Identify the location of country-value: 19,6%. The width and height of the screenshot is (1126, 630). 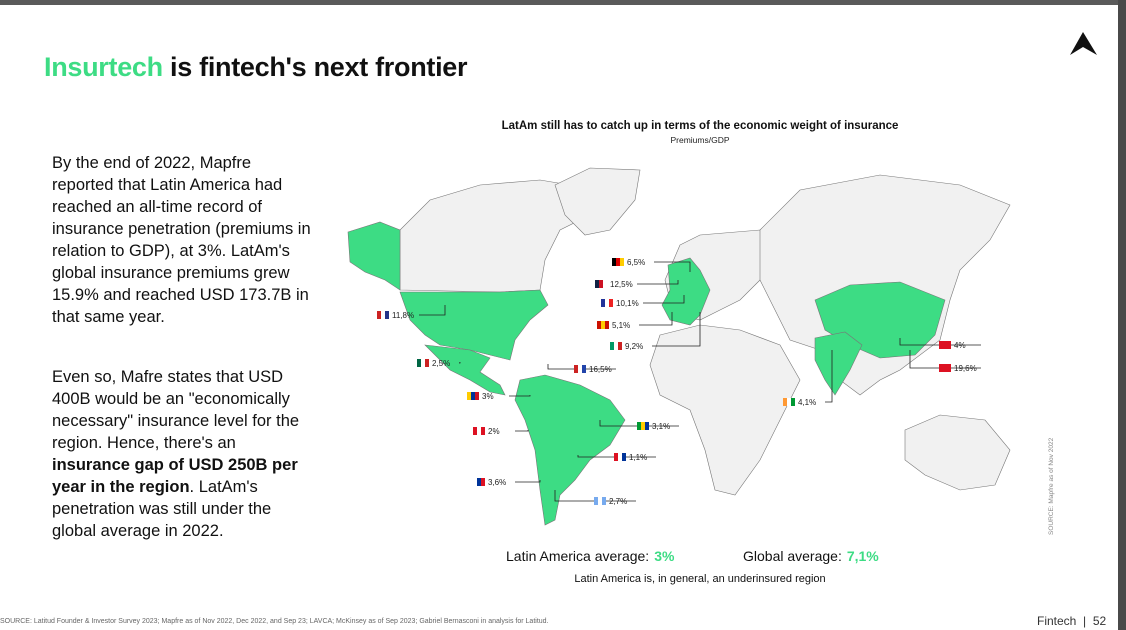
(965, 368).